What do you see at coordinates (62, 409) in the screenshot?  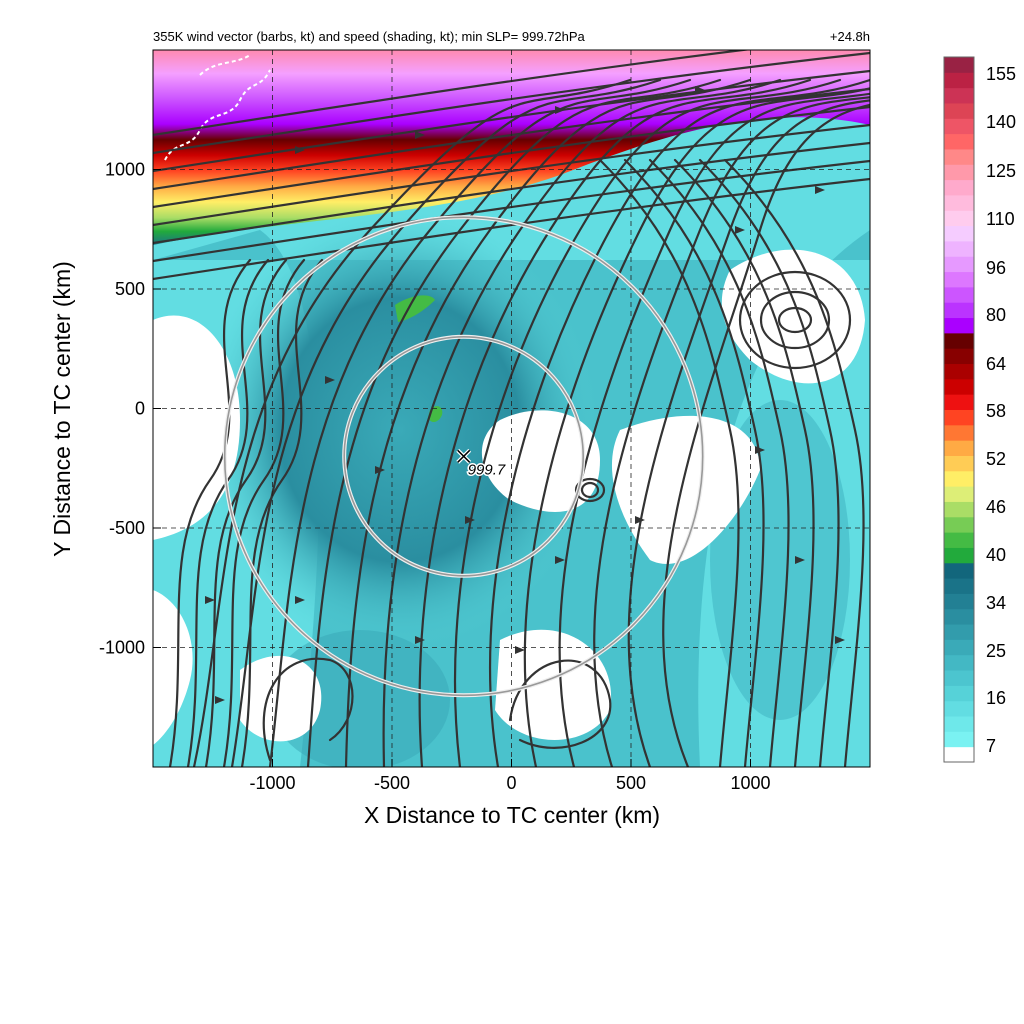 I see `y-axis-label: Y Distance to TC center (km)` at bounding box center [62, 409].